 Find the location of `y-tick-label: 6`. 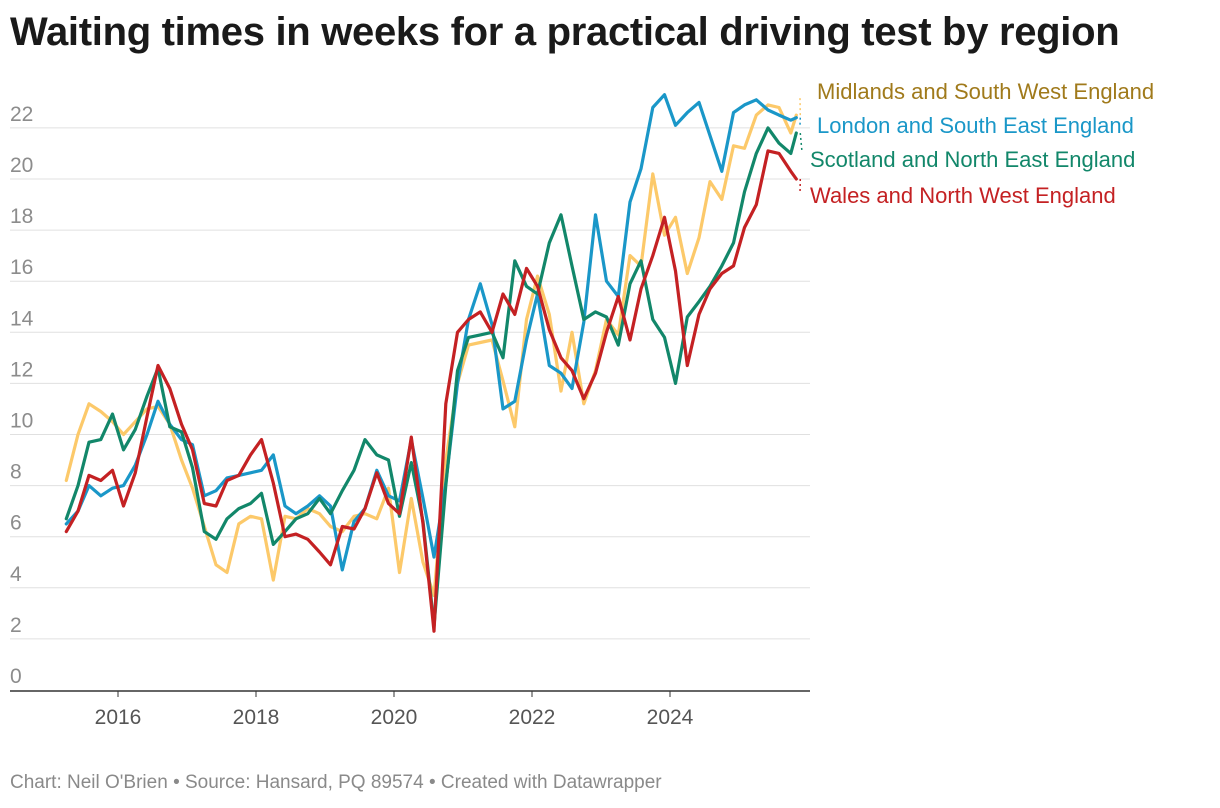

y-tick-label: 6 is located at coordinates (16, 523).